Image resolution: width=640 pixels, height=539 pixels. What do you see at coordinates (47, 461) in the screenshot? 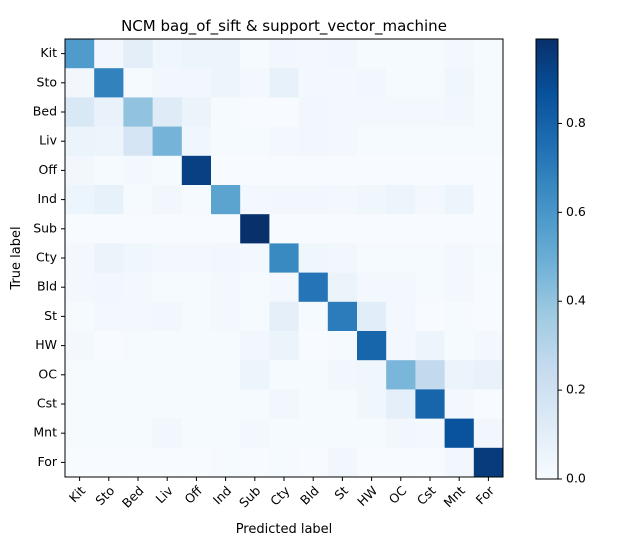
I see `y-tick-label: For` at bounding box center [47, 461].